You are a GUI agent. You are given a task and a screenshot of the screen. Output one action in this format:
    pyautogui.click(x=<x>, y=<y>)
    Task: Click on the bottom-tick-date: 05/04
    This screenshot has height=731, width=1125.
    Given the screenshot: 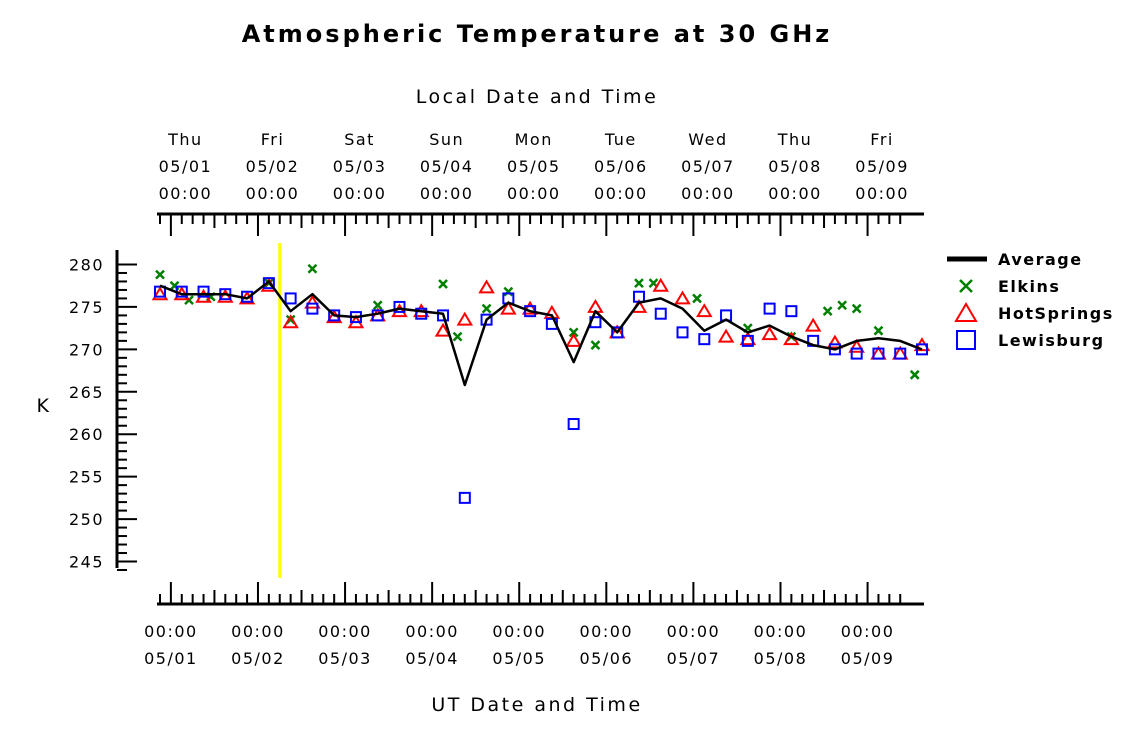 What is the action you would take?
    pyautogui.click(x=432, y=658)
    